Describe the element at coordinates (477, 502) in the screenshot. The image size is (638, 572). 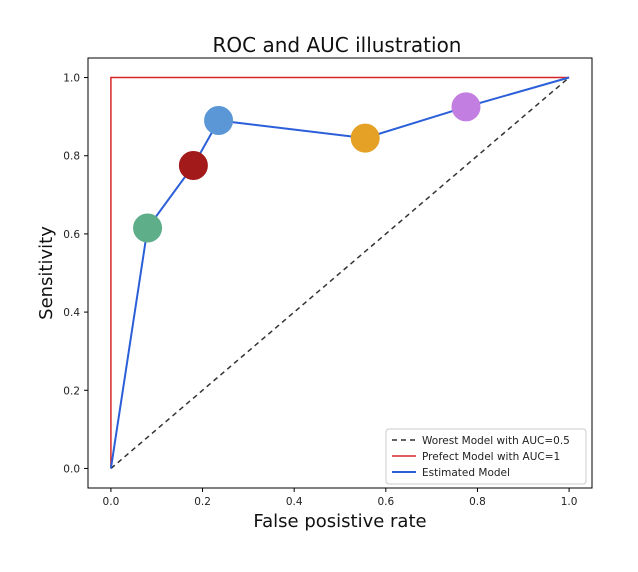
I see `x-tick-label: 0.8` at that location.